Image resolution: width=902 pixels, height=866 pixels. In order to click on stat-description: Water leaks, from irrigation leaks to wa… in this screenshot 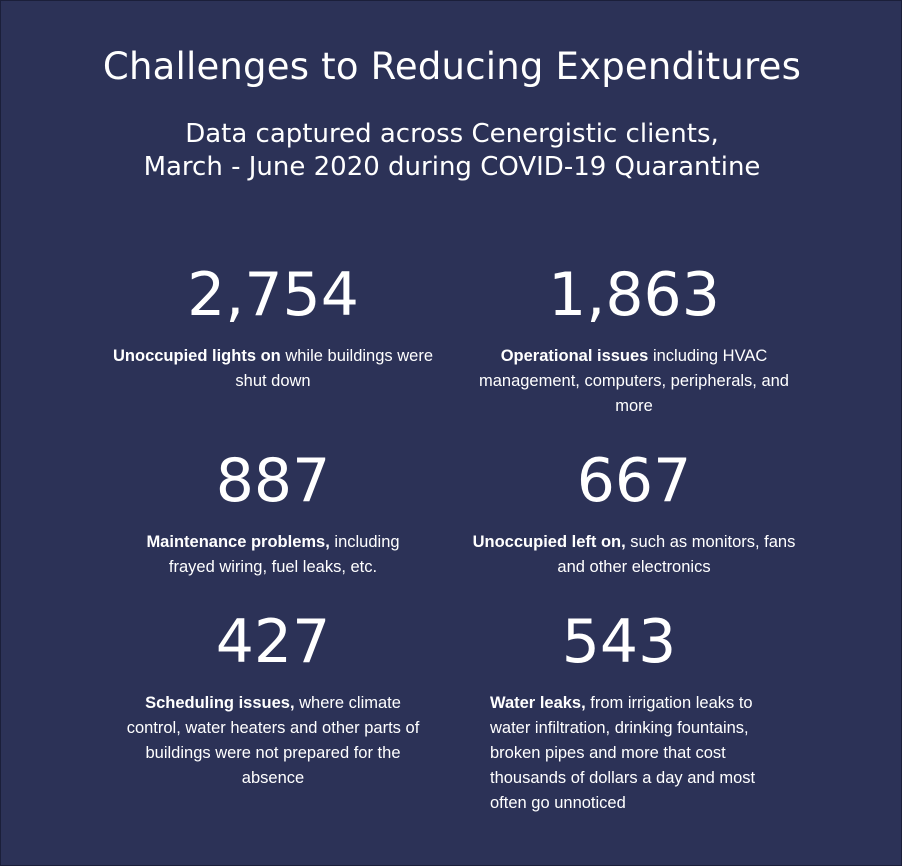, I will do `click(640, 753)`.